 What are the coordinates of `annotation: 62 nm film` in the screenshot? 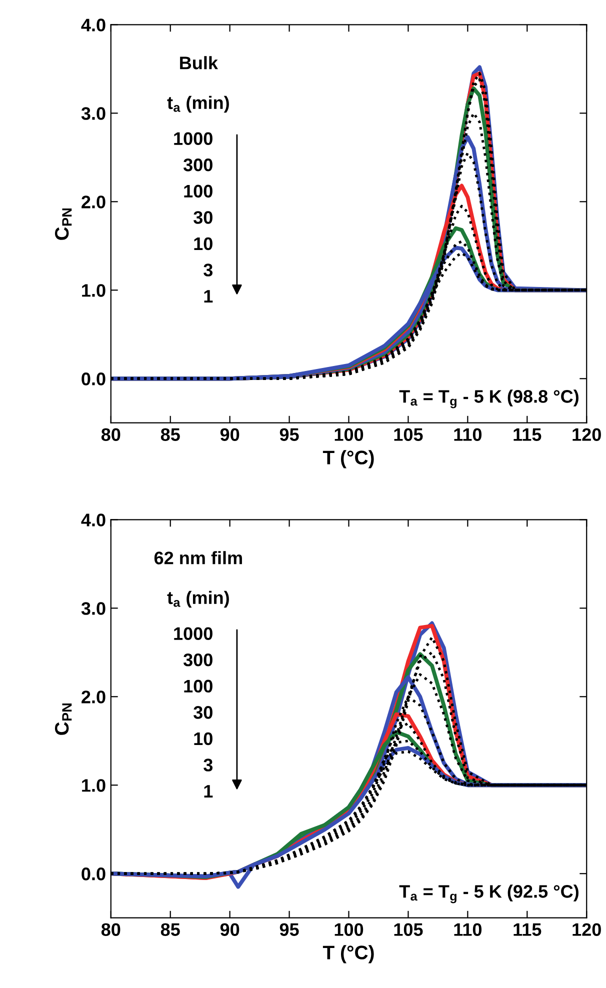 It's located at (198, 557).